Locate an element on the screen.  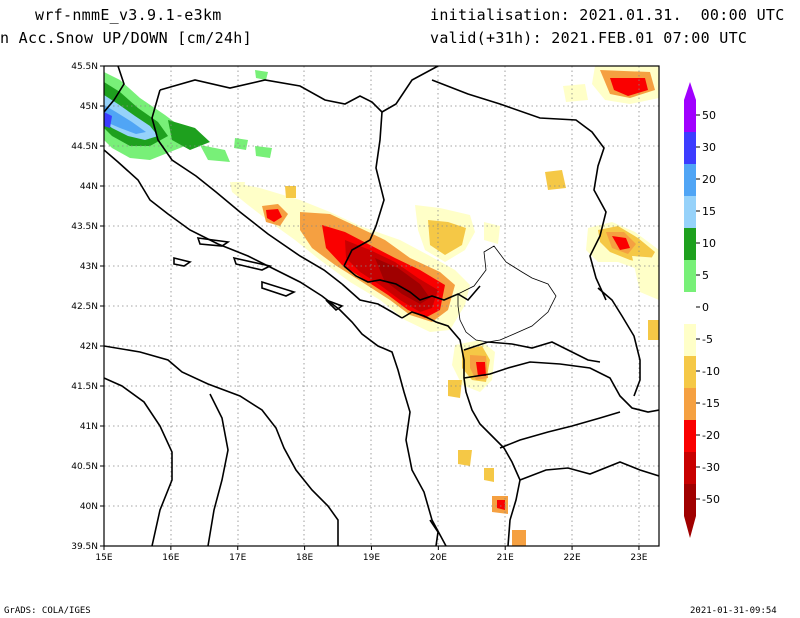
valid-time: valid(+31h): 2021.FEB.01 07:00 UTC is located at coordinates (589, 38).